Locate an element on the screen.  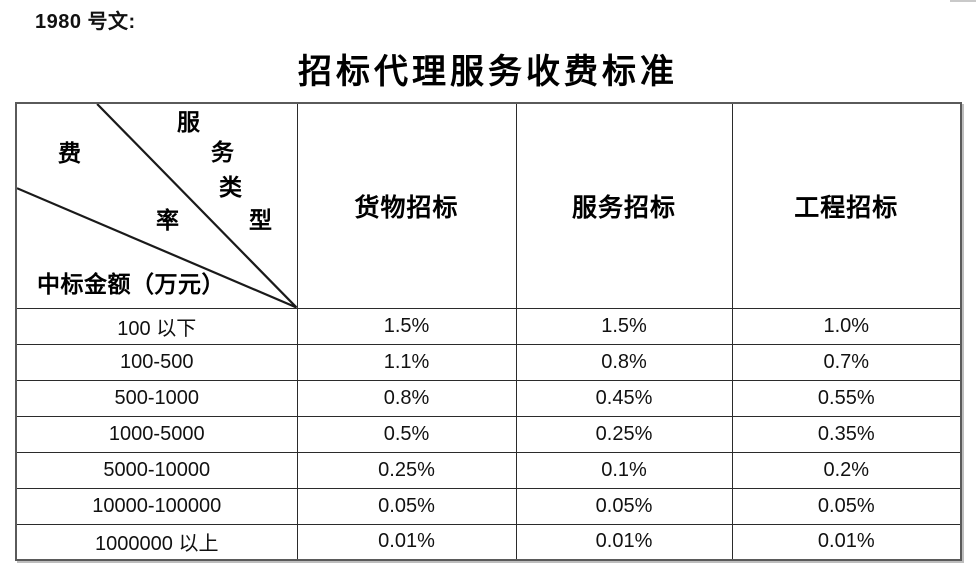
row-label-cell: 100 以下 is located at coordinates (156, 326).